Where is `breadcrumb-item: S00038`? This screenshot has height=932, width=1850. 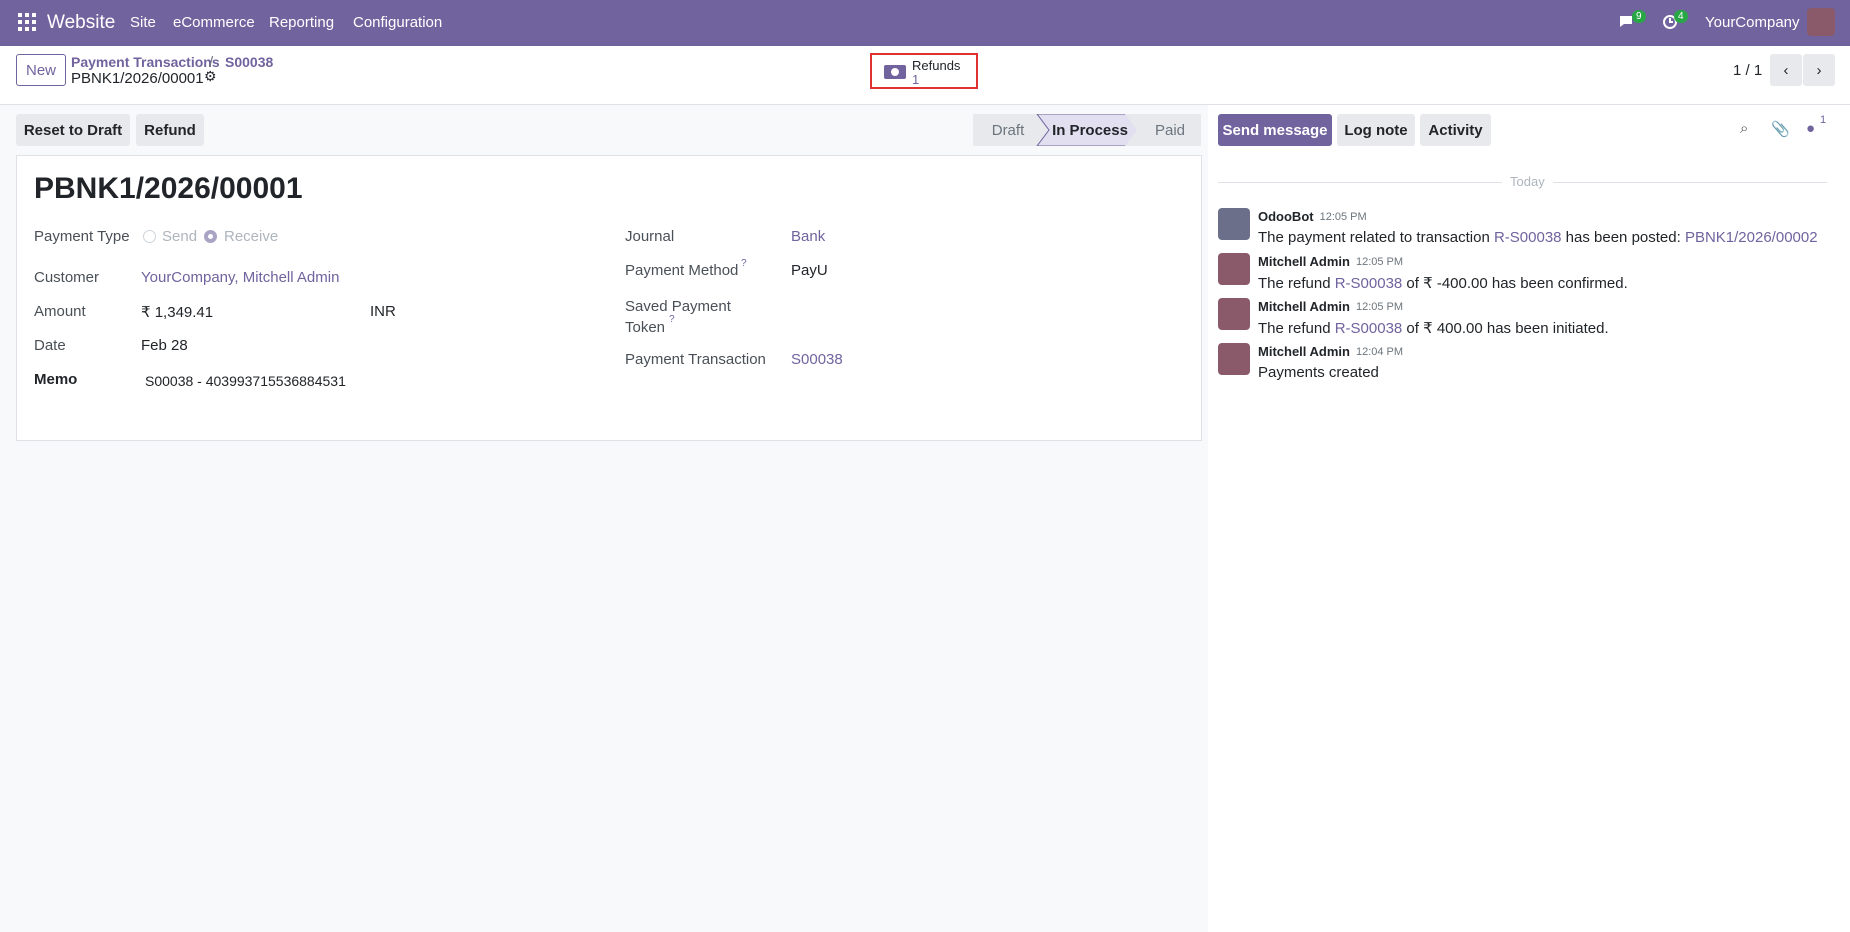
breadcrumb-item: S00038 is located at coordinates (249, 62).